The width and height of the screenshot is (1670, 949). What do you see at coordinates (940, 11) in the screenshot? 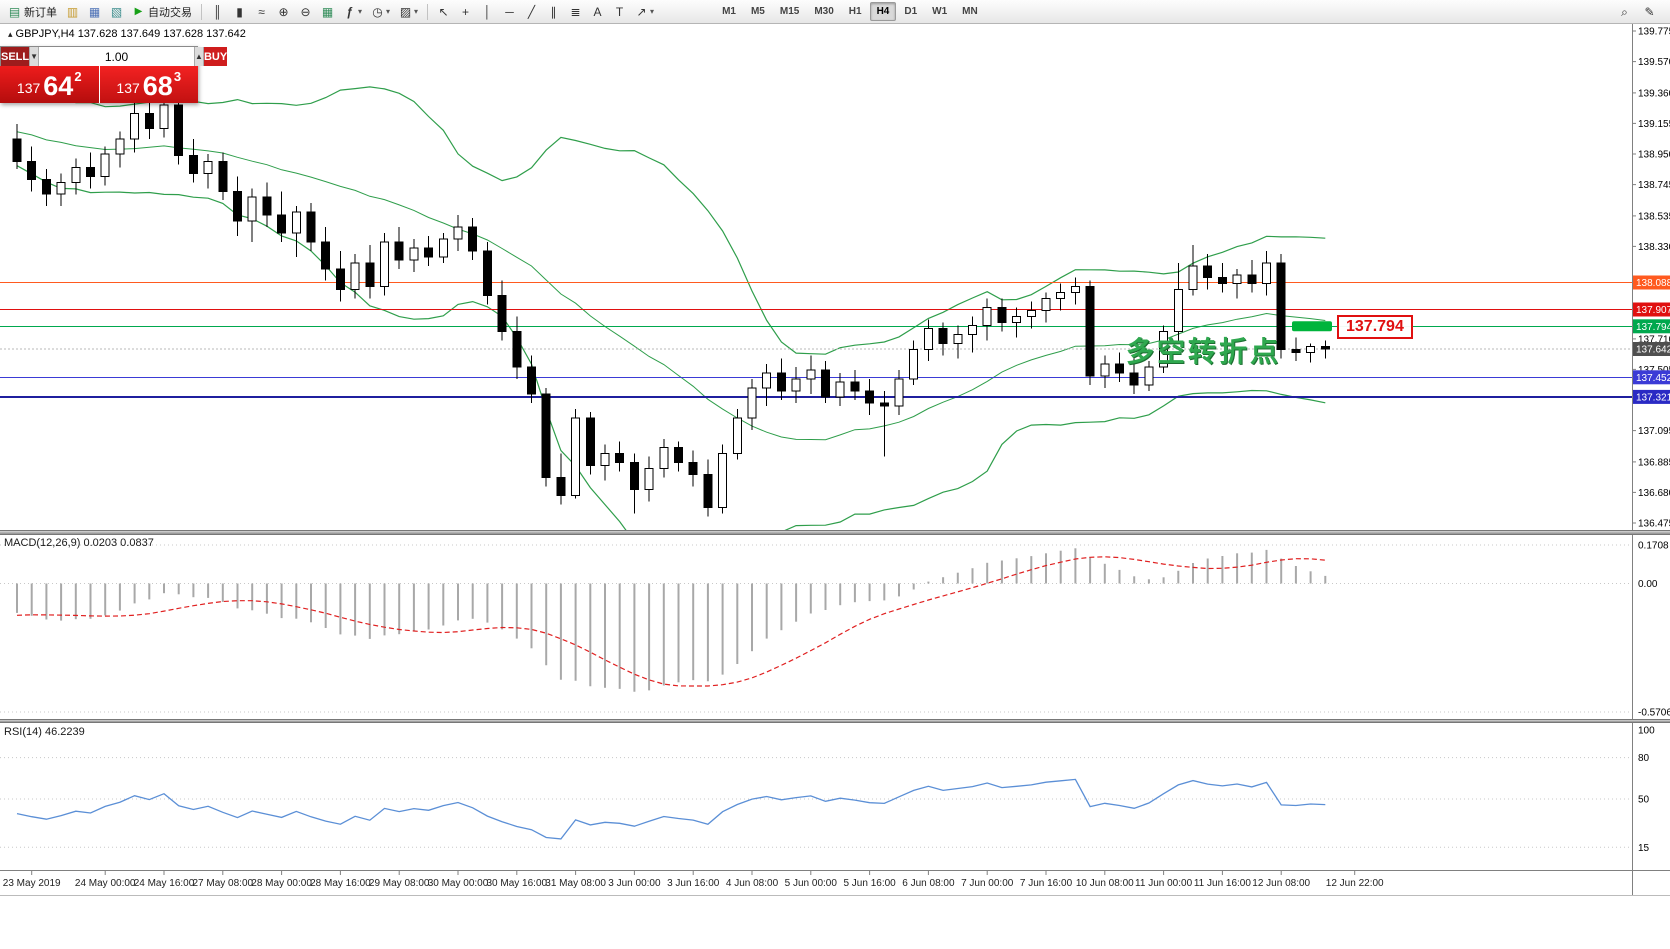
I see `timeframe-w1-button: W1` at bounding box center [940, 11].